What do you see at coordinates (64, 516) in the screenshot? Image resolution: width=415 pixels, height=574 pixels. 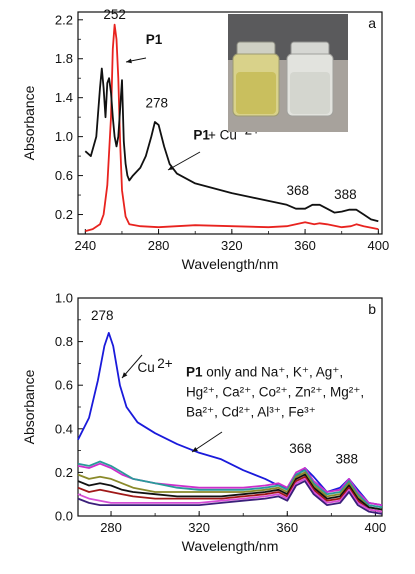 I see `y-tick-label: 0.0` at bounding box center [64, 516].